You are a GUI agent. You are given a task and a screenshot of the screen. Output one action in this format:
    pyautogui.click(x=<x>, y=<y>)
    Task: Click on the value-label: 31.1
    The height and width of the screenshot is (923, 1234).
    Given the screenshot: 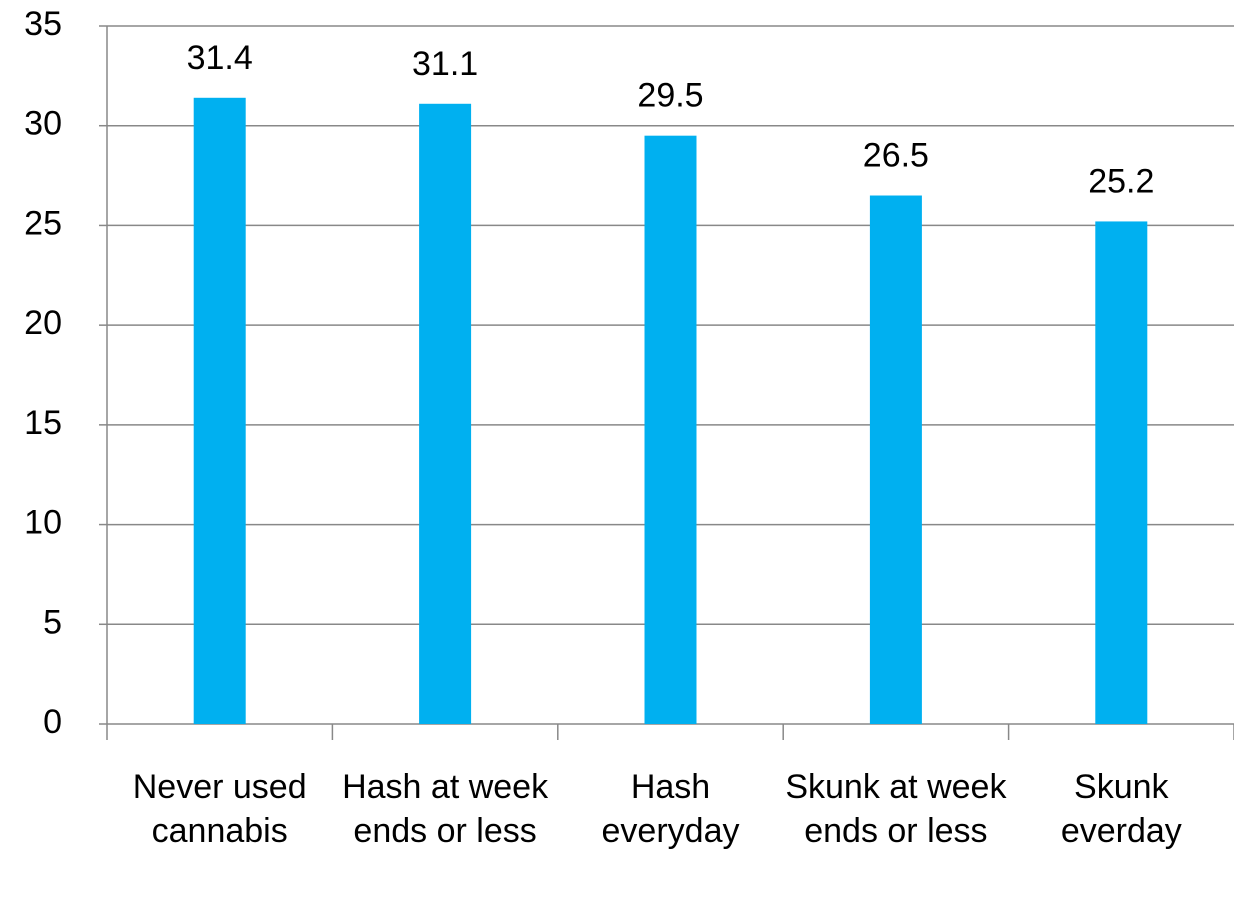 What is the action you would take?
    pyautogui.click(x=445, y=64)
    